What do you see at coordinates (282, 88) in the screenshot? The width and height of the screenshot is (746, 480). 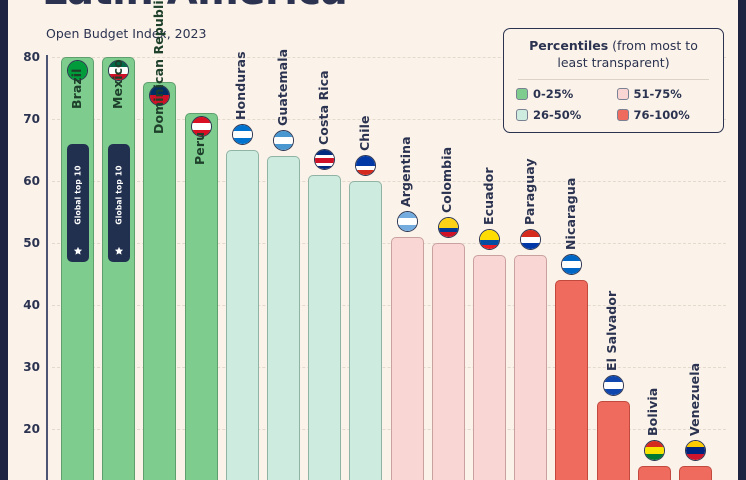 I see `bar-country-label: Guatemala` at bounding box center [282, 88].